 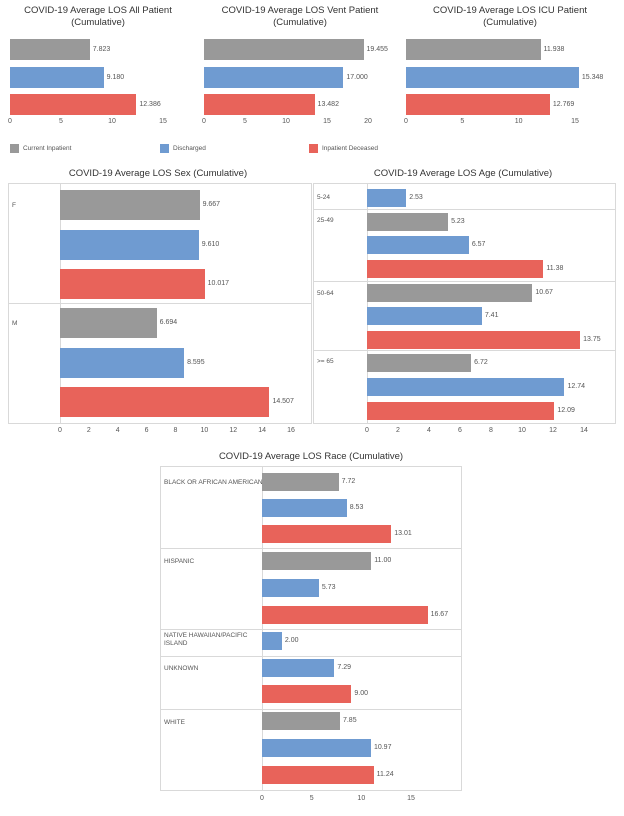 What do you see at coordinates (592, 77) in the screenshot?
I see `bar-value-label: 15.348` at bounding box center [592, 77].